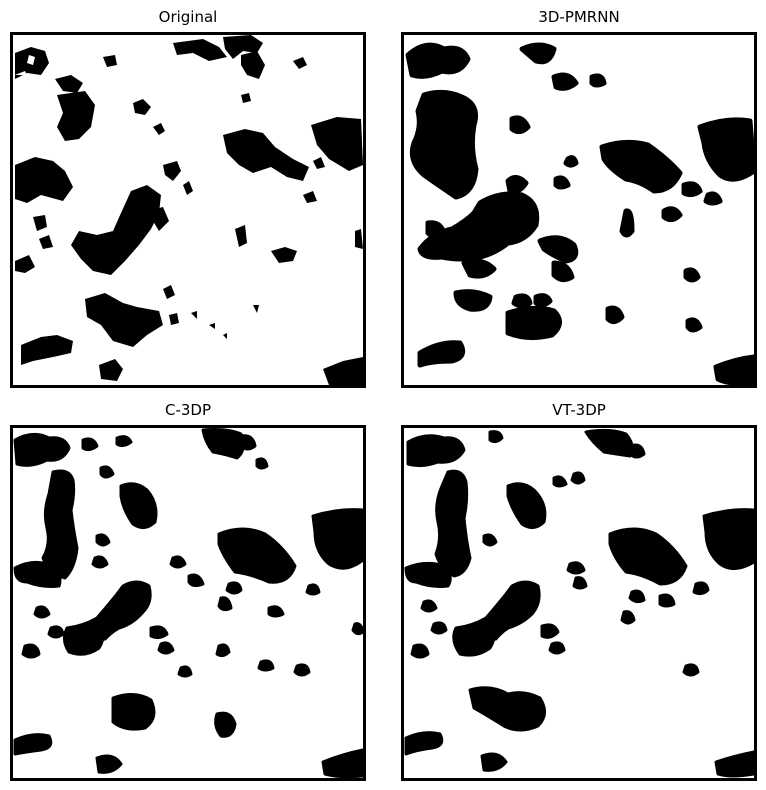 The width and height of the screenshot is (766, 790). I want to click on panel-title-3d-pmrnn: 3D-PMRNN, so click(579, 17).